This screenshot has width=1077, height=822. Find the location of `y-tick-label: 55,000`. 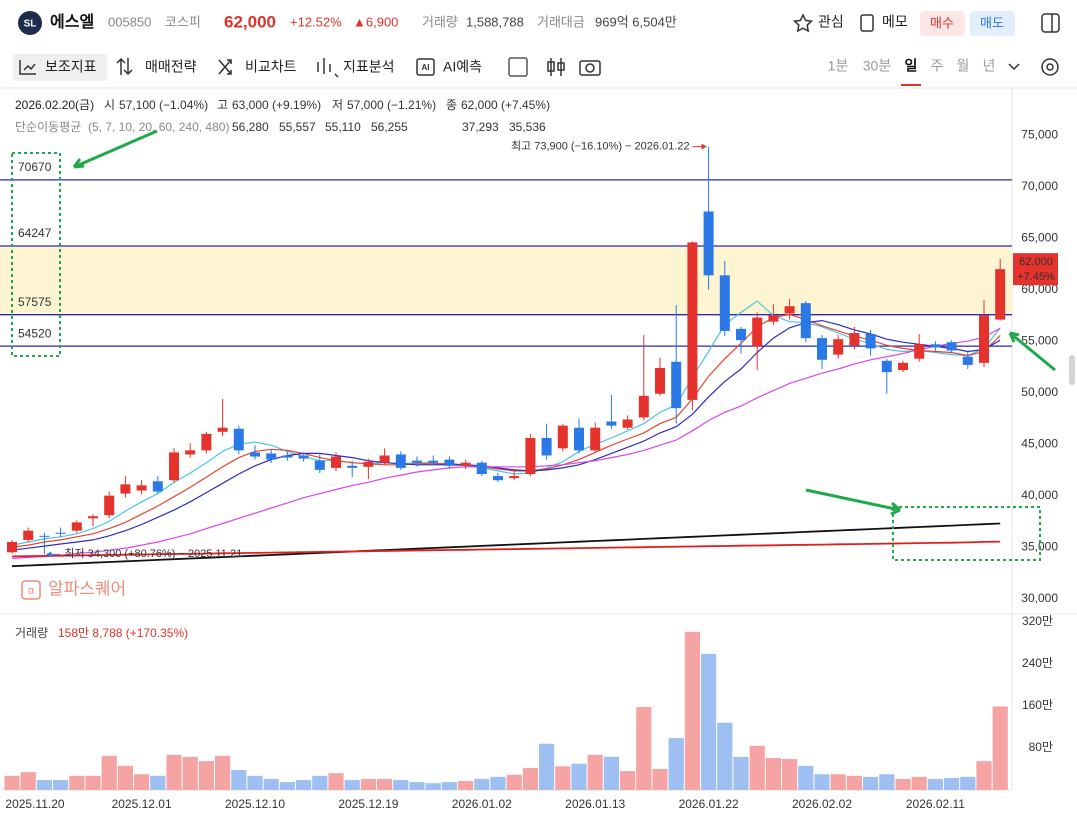

y-tick-label: 55,000 is located at coordinates (1039, 340).